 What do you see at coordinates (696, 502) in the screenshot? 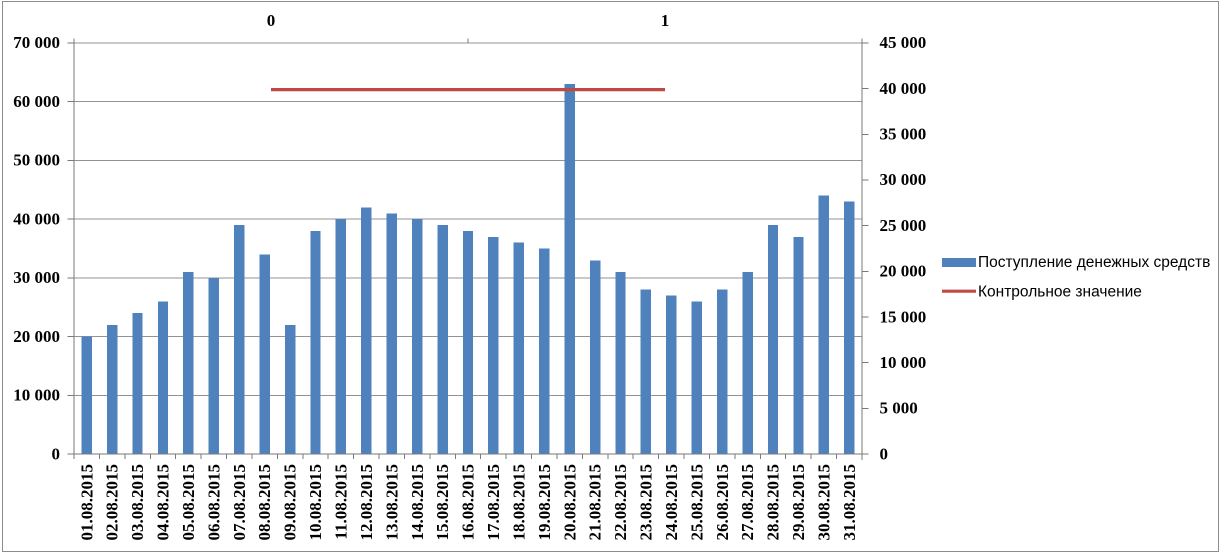
I see `svg-text: 25.08.2015` at bounding box center [696, 502].